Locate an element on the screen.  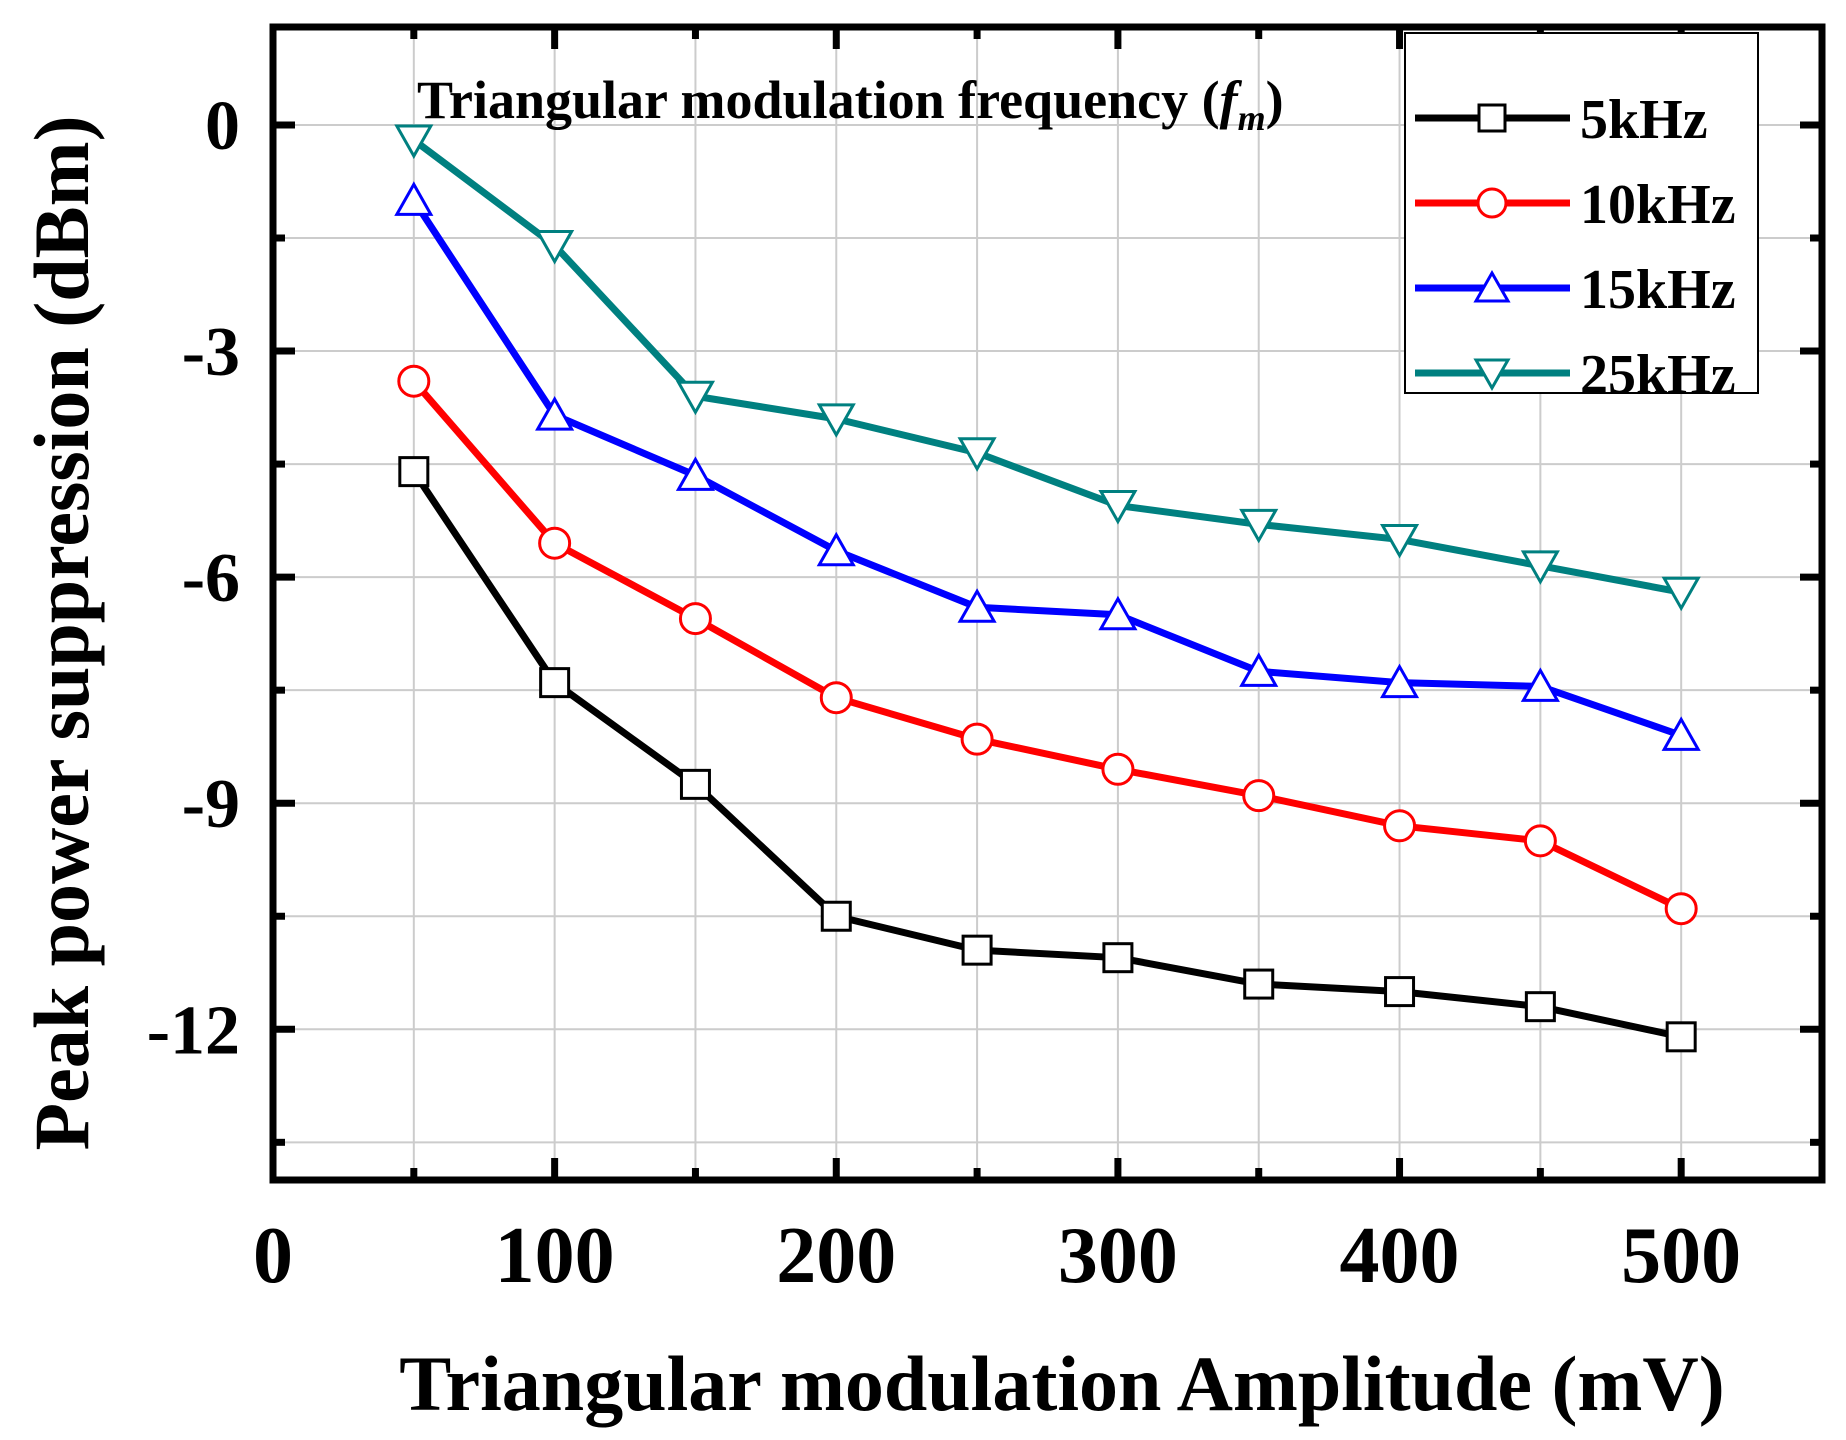
annotation-subscript: m is located at coordinates (1252, 118).